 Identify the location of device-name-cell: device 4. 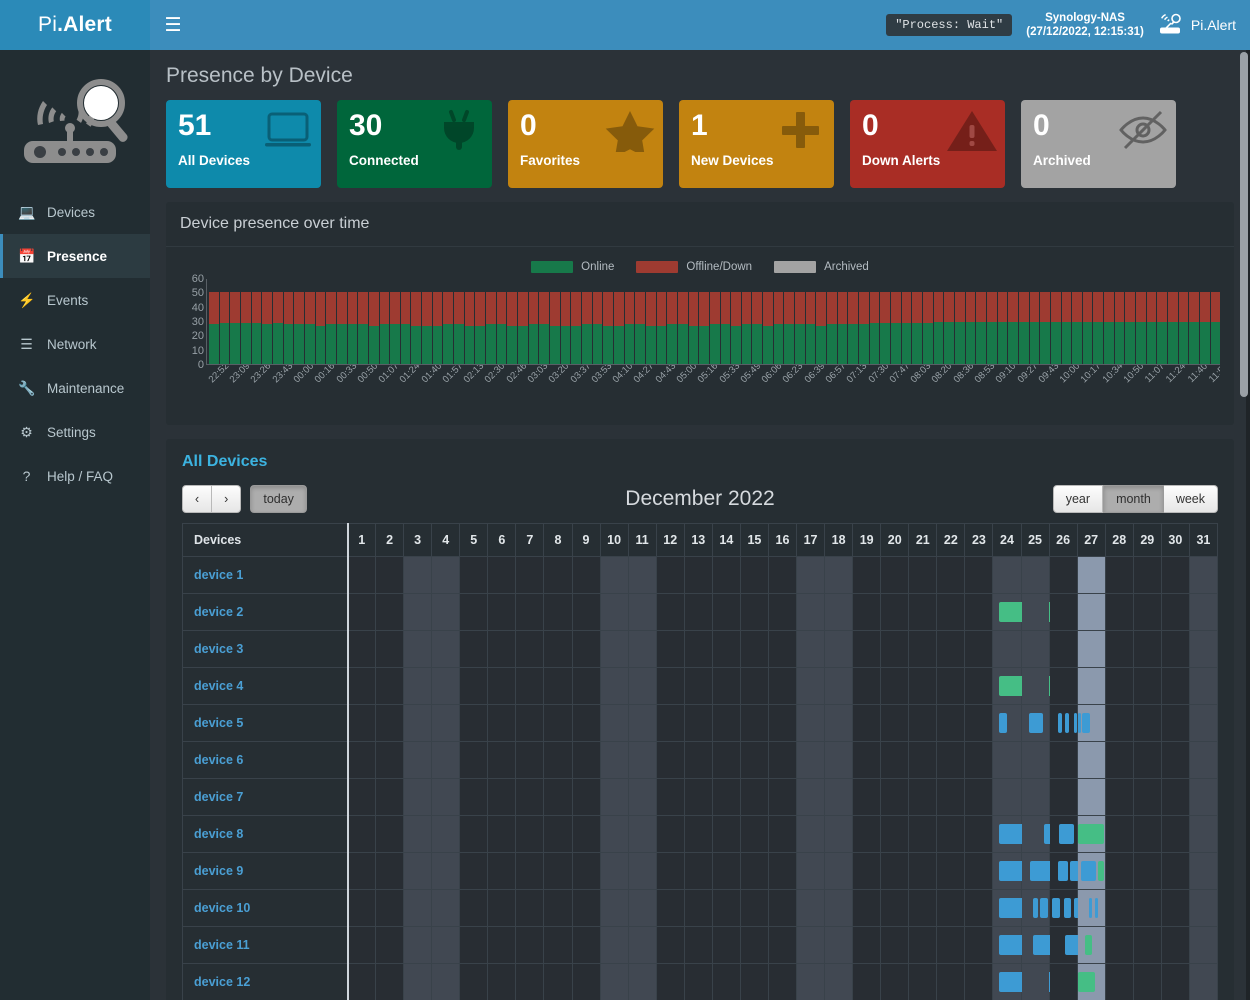
(265, 686).